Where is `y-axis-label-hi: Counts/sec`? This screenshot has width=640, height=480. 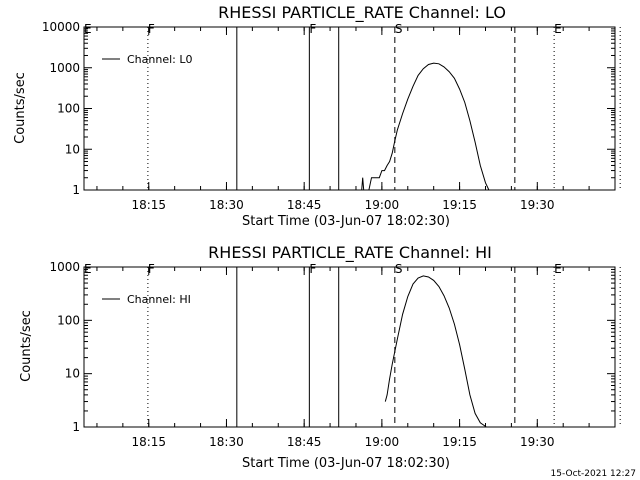
y-axis-label-hi: Counts/sec is located at coordinates (26, 346).